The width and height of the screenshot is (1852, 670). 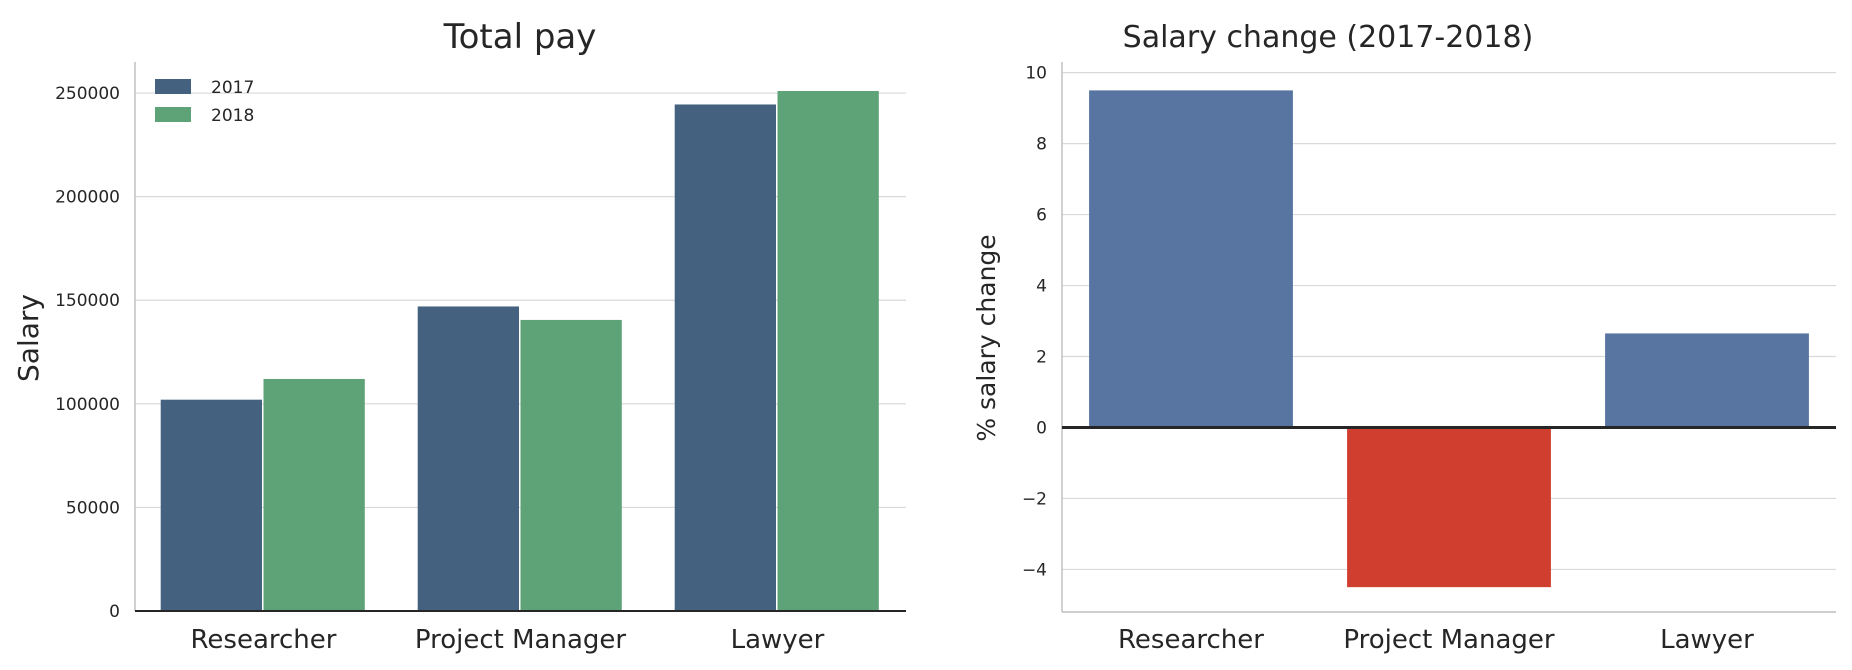 I want to click on y-tick-label: 50000, so click(x=93, y=508).